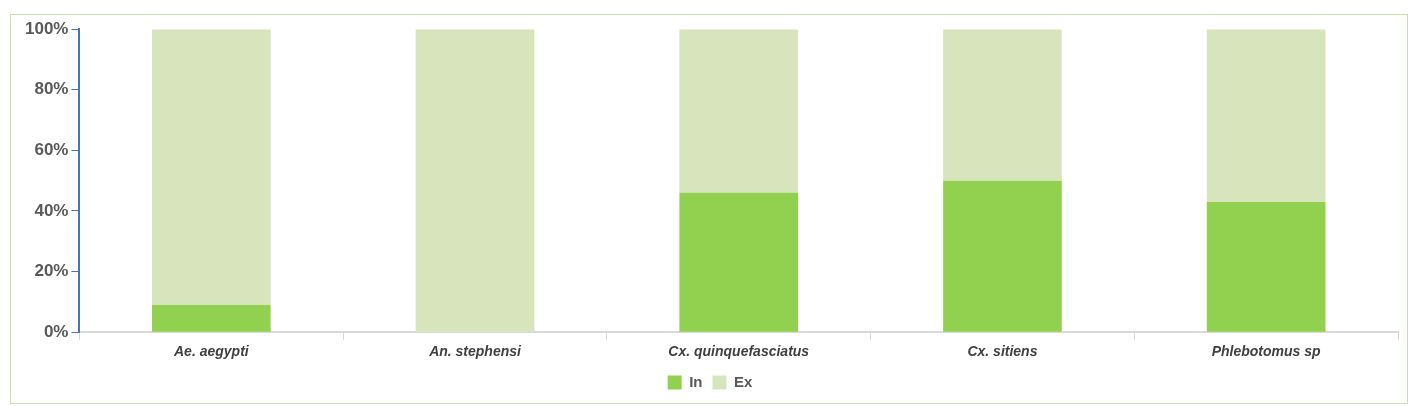 Image resolution: width=1411 pixels, height=406 pixels. I want to click on x-tick-label: Ae. aegypti, so click(211, 351).